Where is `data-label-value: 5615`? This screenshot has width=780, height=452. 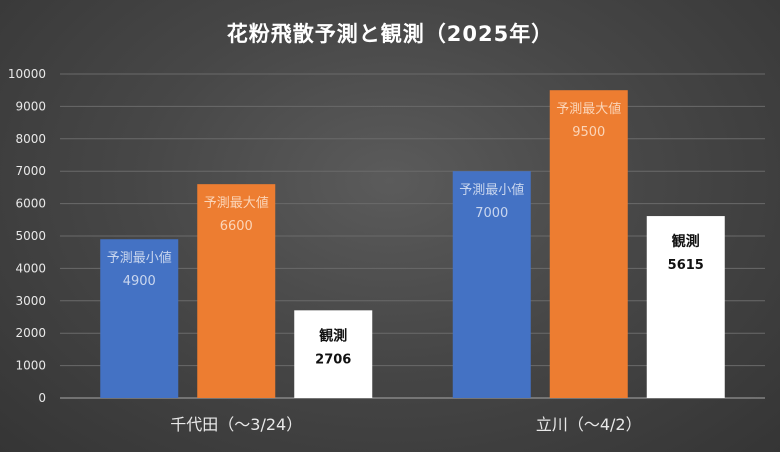 data-label-value: 5615 is located at coordinates (686, 265).